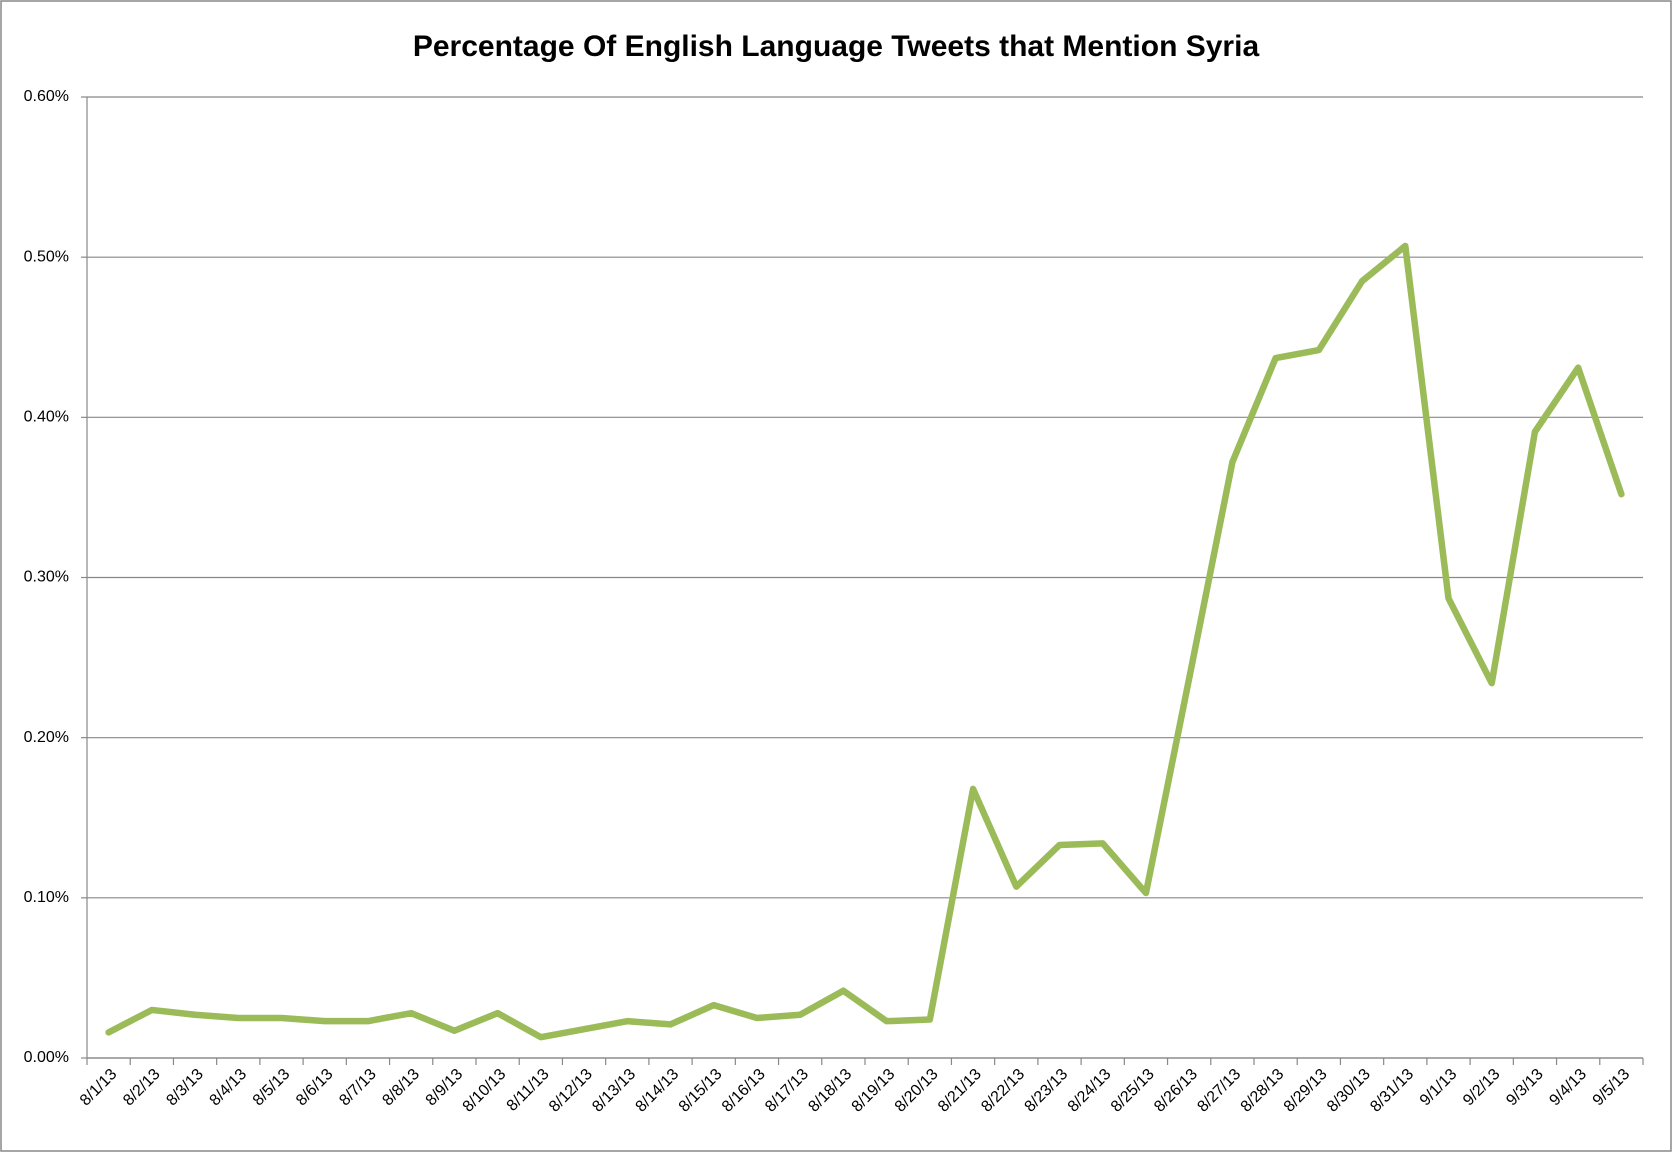 This screenshot has height=1152, width=1672. What do you see at coordinates (46, 737) in the screenshot?
I see `y-tick-label: 0.20%` at bounding box center [46, 737].